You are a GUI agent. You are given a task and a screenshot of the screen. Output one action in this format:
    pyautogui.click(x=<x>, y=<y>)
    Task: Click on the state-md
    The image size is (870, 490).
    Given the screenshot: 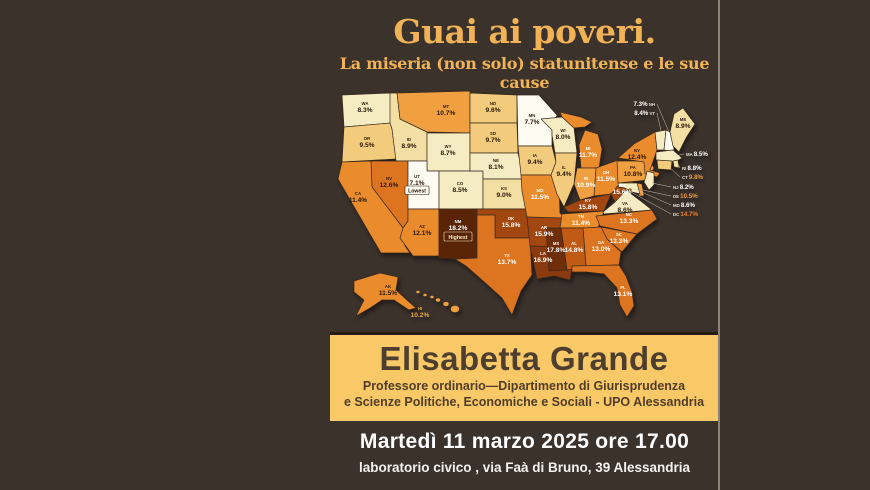 What is the action you would take?
    pyautogui.click(x=629, y=188)
    